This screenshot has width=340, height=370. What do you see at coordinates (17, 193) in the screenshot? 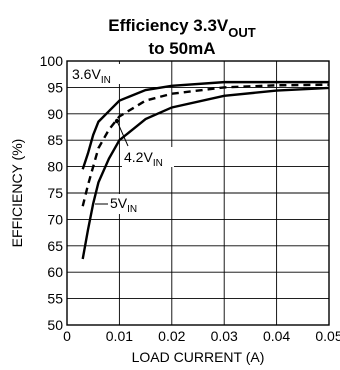
I see `y-axis-label: EFFICIENCY (%)` at bounding box center [17, 193].